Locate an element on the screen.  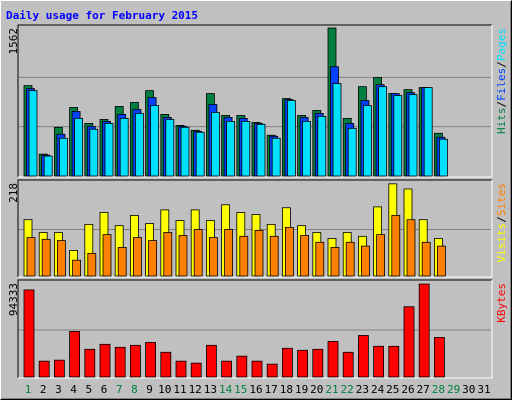
x-tick-label: 15 is located at coordinates (240, 389).